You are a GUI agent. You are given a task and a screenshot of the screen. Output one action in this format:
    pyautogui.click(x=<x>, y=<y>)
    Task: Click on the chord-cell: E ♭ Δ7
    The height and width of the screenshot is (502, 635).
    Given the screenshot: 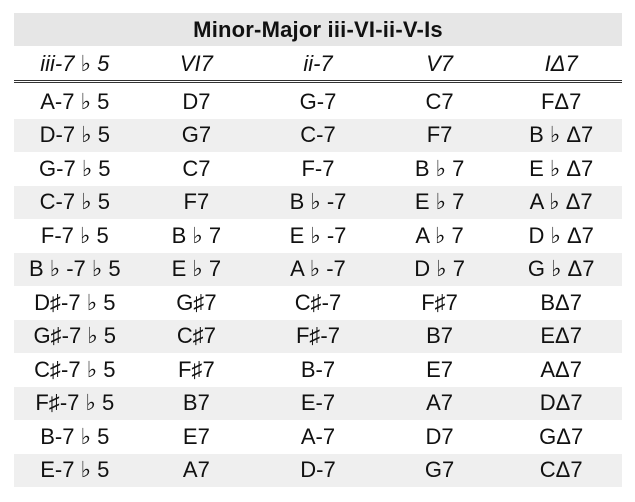 What is the action you would take?
    pyautogui.click(x=561, y=168)
    